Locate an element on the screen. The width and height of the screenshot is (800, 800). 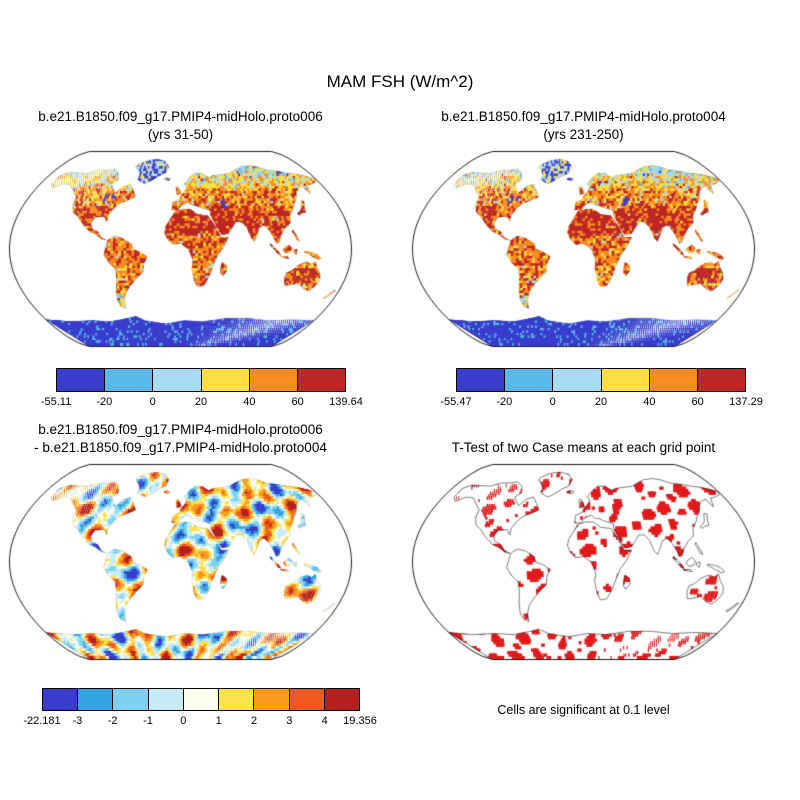
colorbar-tick: -55.47 is located at coordinates (456, 402).